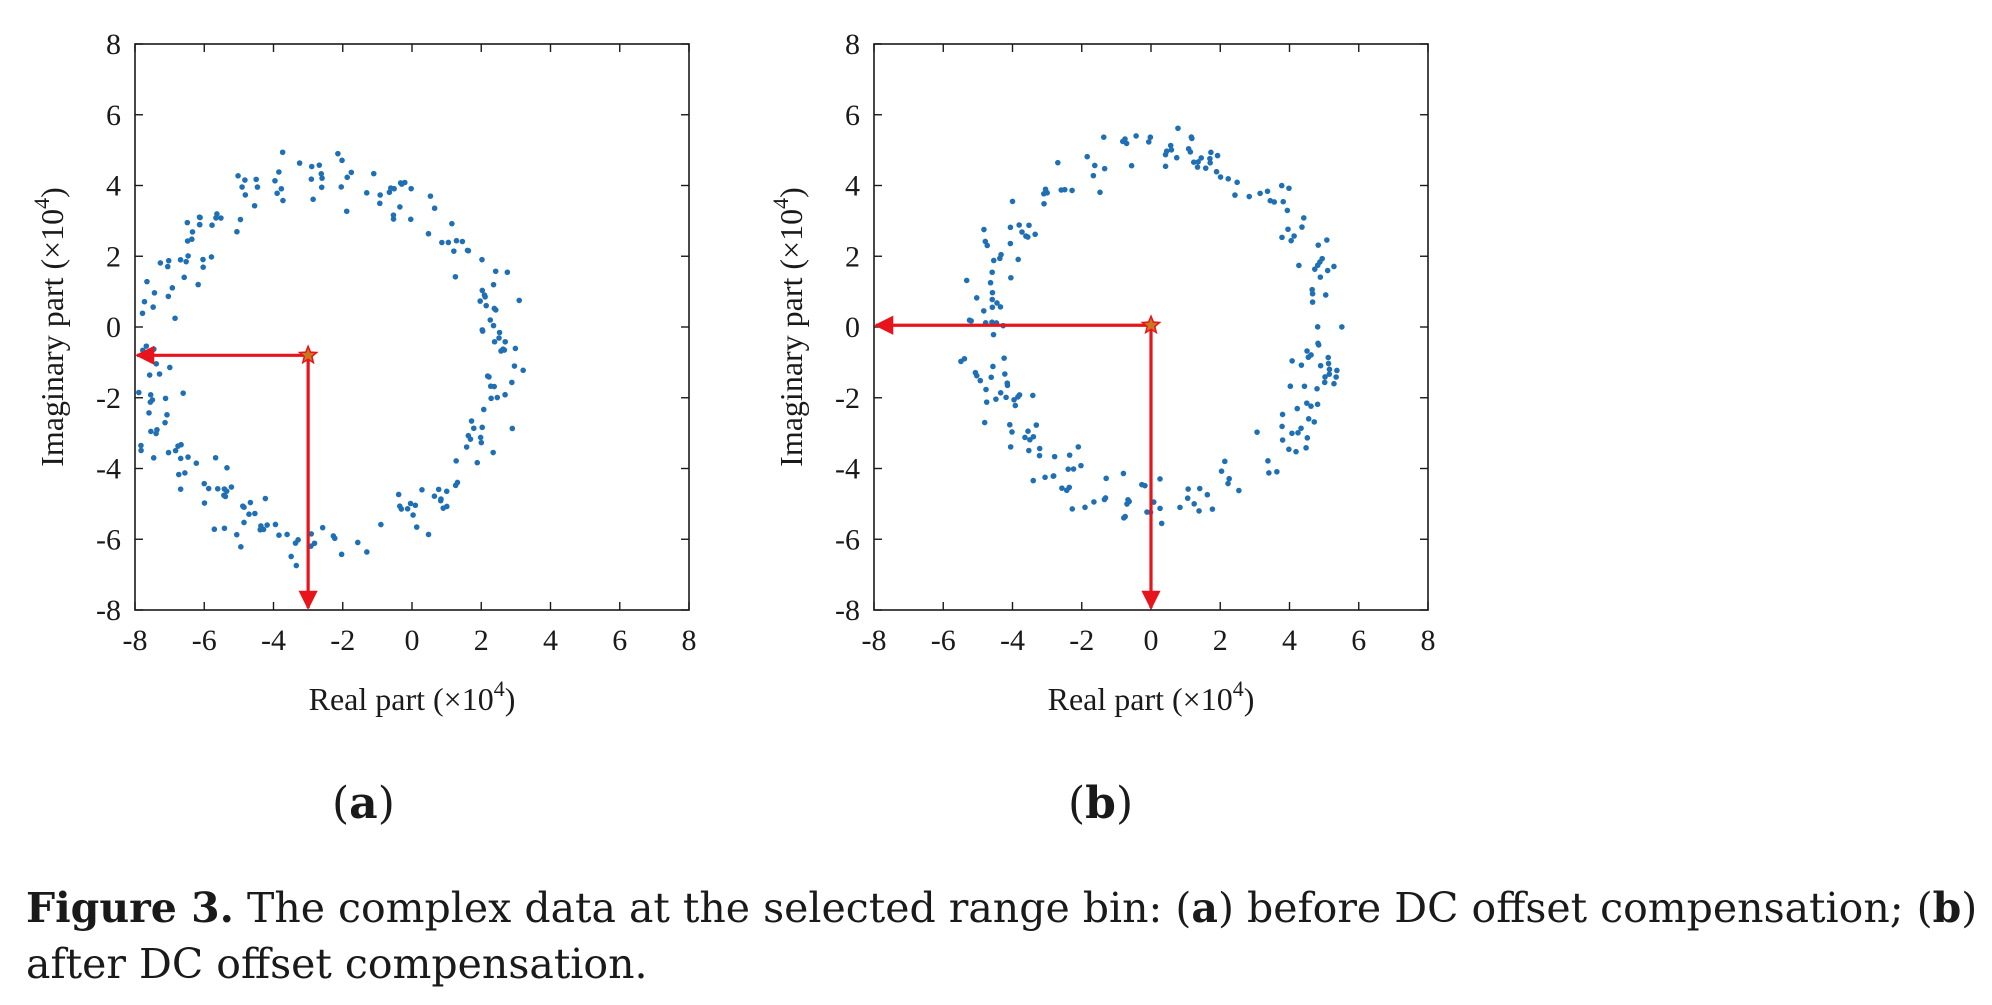 Image resolution: width=1992 pixels, height=1005 pixels. What do you see at coordinates (113, 327) in the screenshot?
I see `ytick-label-a-4: 0` at bounding box center [113, 327].